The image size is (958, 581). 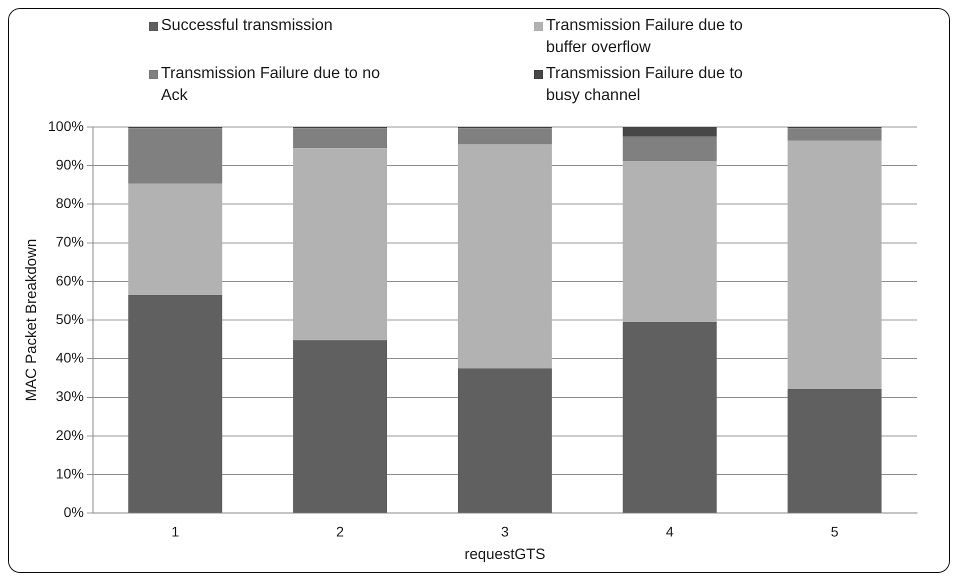 I want to click on y-tick-label: 30%, so click(x=70, y=396).